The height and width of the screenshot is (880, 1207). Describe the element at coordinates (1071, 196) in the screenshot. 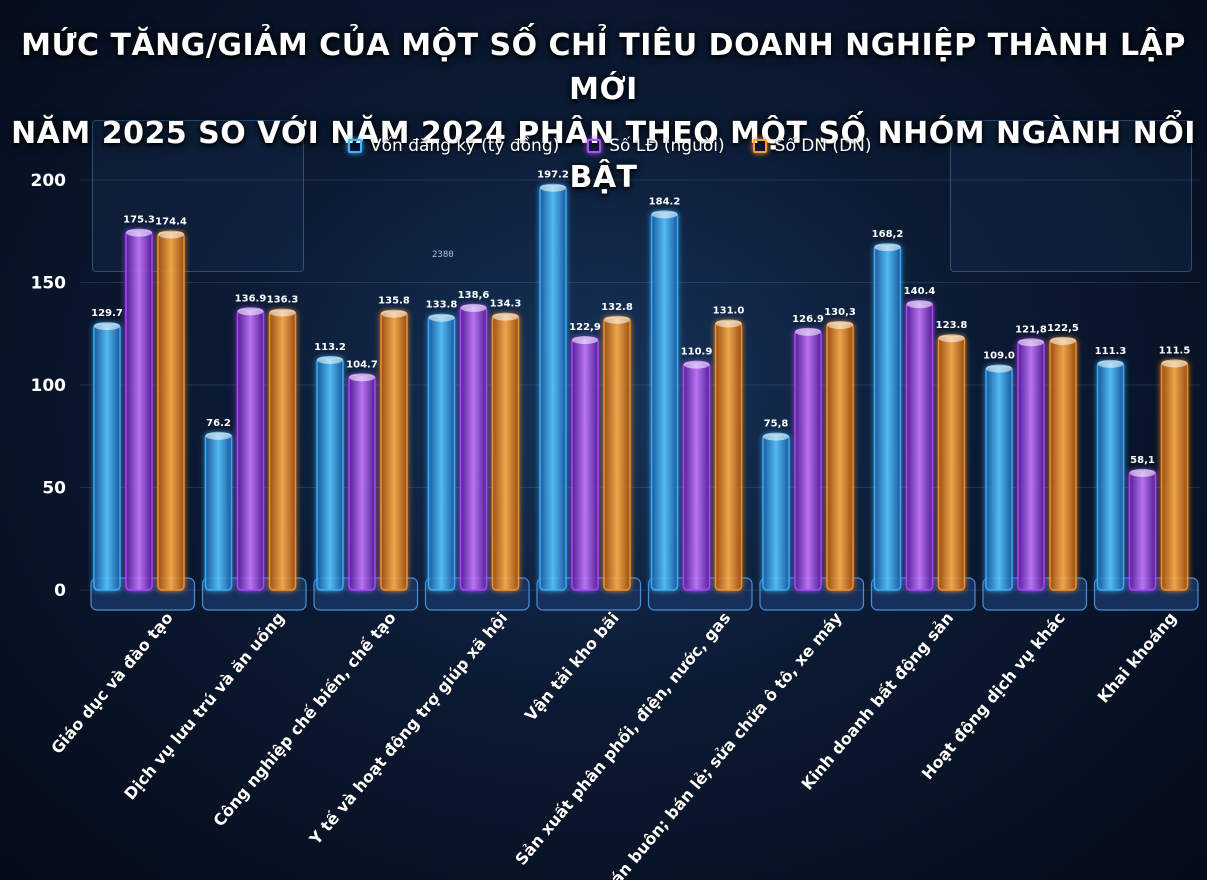

I see `world-map-panel-right` at that location.